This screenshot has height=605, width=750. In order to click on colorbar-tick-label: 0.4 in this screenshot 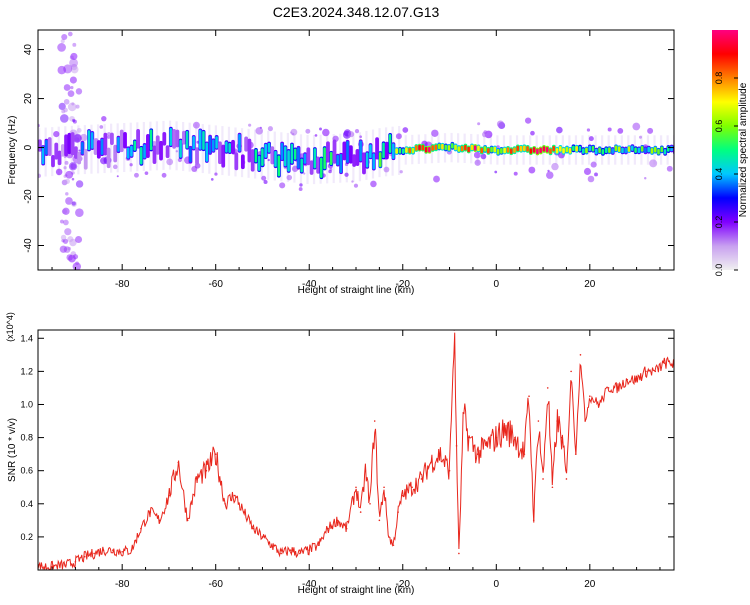, I will do `click(719, 174)`.